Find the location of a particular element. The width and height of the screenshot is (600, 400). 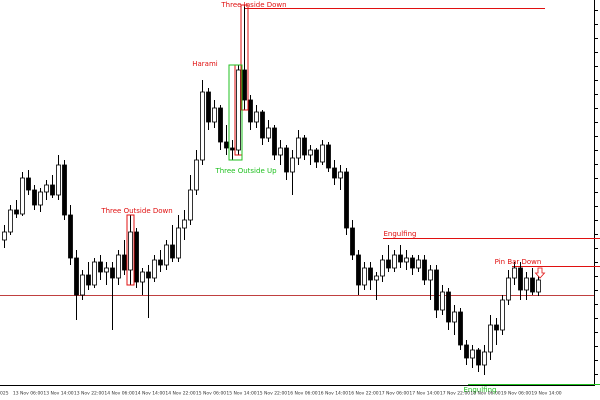

x-tick-label: 13 Nov 06:00 is located at coordinates (28, 394).